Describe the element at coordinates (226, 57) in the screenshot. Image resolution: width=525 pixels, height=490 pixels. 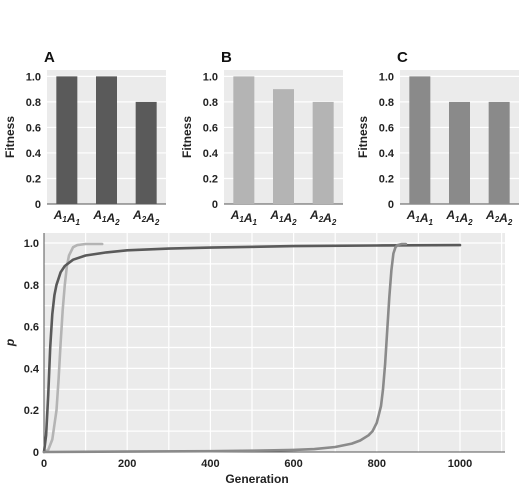
I see `panel-label: B` at that location.